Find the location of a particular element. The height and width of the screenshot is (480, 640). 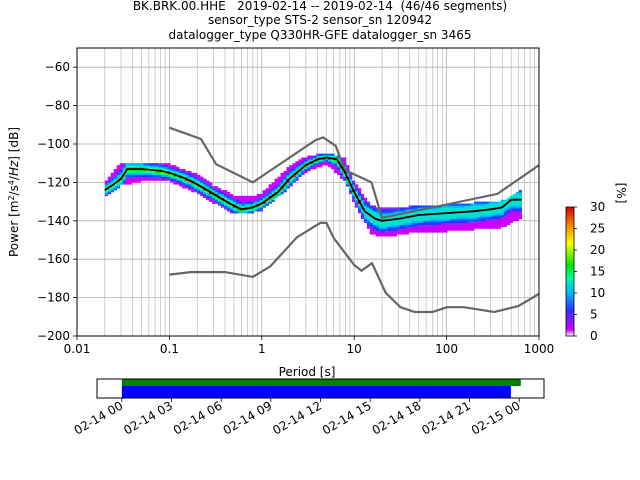

colorbar-tick-label: 10 is located at coordinates (597, 293).